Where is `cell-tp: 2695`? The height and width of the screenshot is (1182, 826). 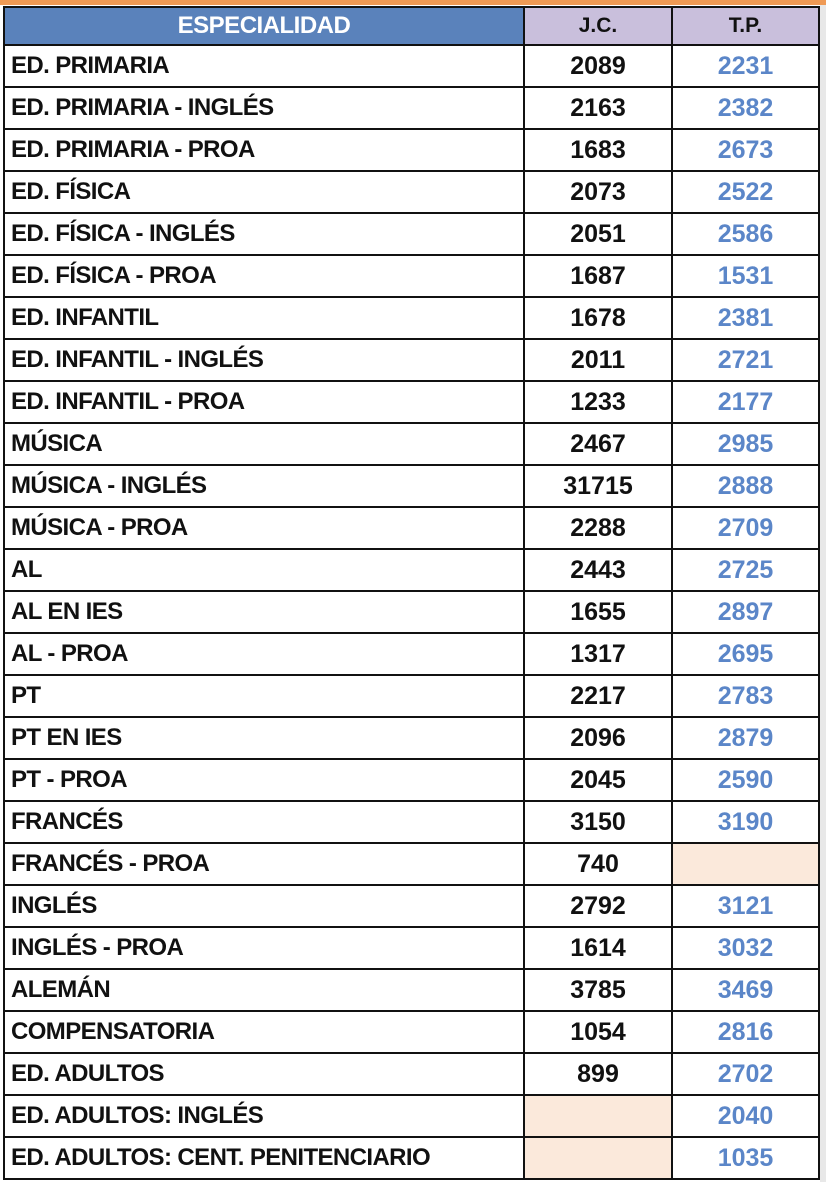
cell-tp: 2695 is located at coordinates (745, 654).